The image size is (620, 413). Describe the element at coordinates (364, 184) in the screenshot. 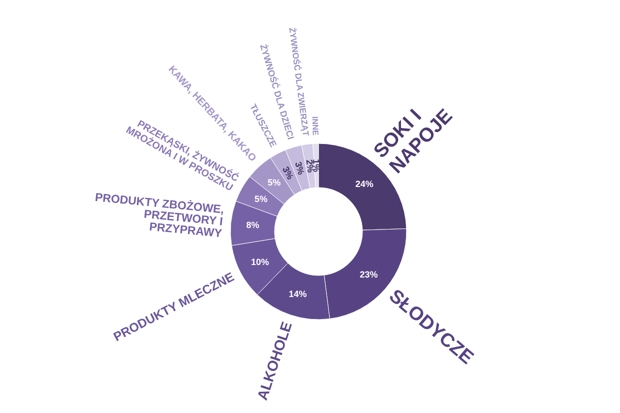

I see `data-label: 24%` at that location.